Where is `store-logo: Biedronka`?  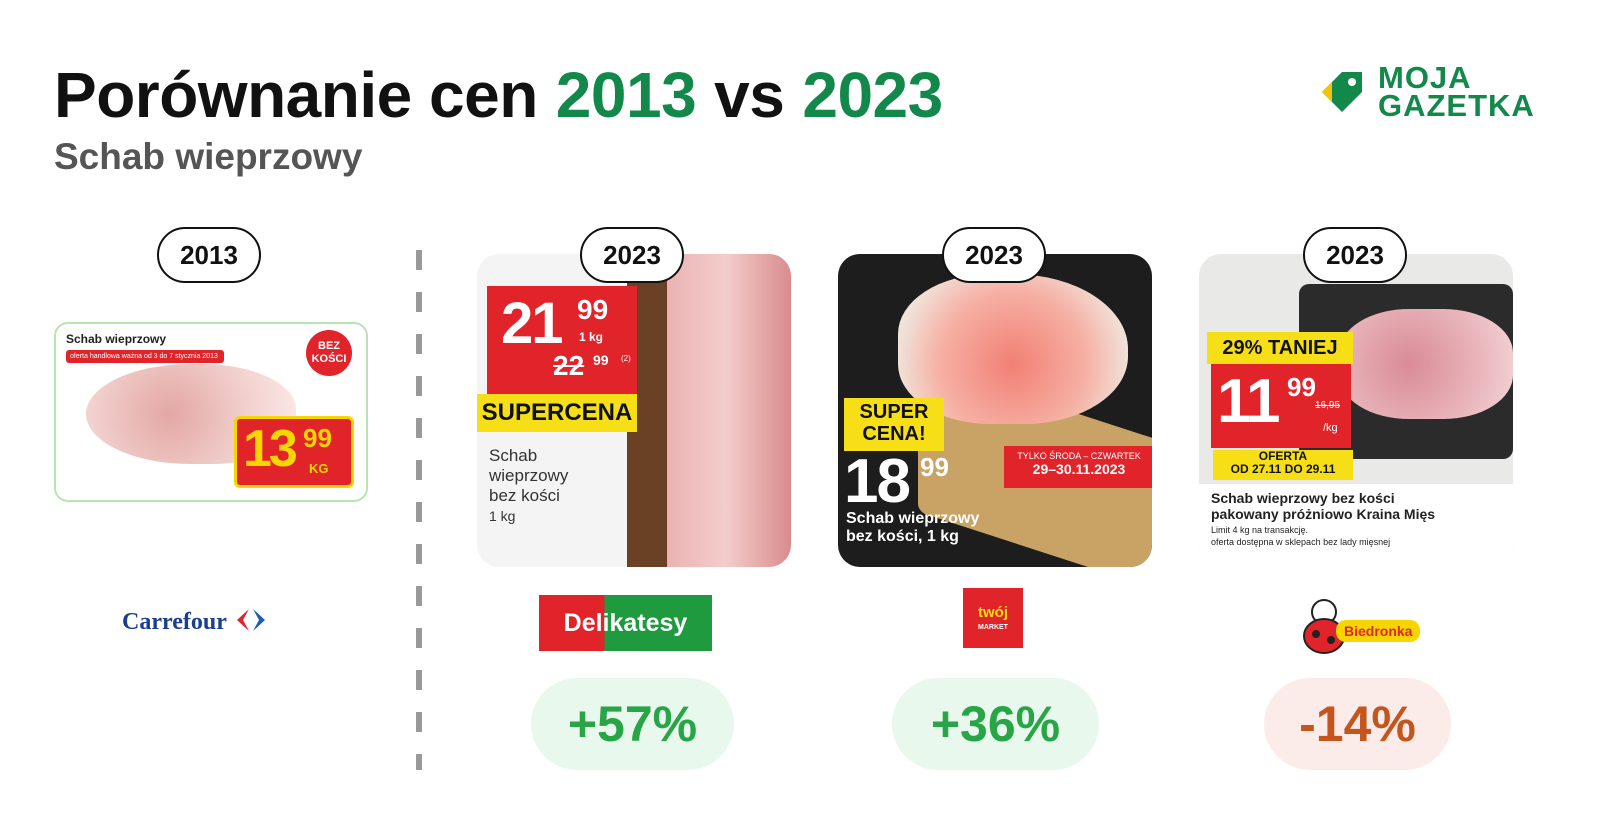
store-logo: Biedronka is located at coordinates (1368, 625).